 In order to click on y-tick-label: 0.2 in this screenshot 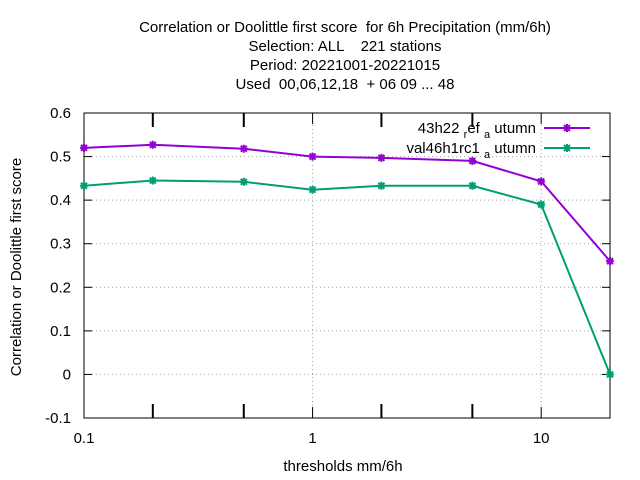, I will do `click(60, 287)`.